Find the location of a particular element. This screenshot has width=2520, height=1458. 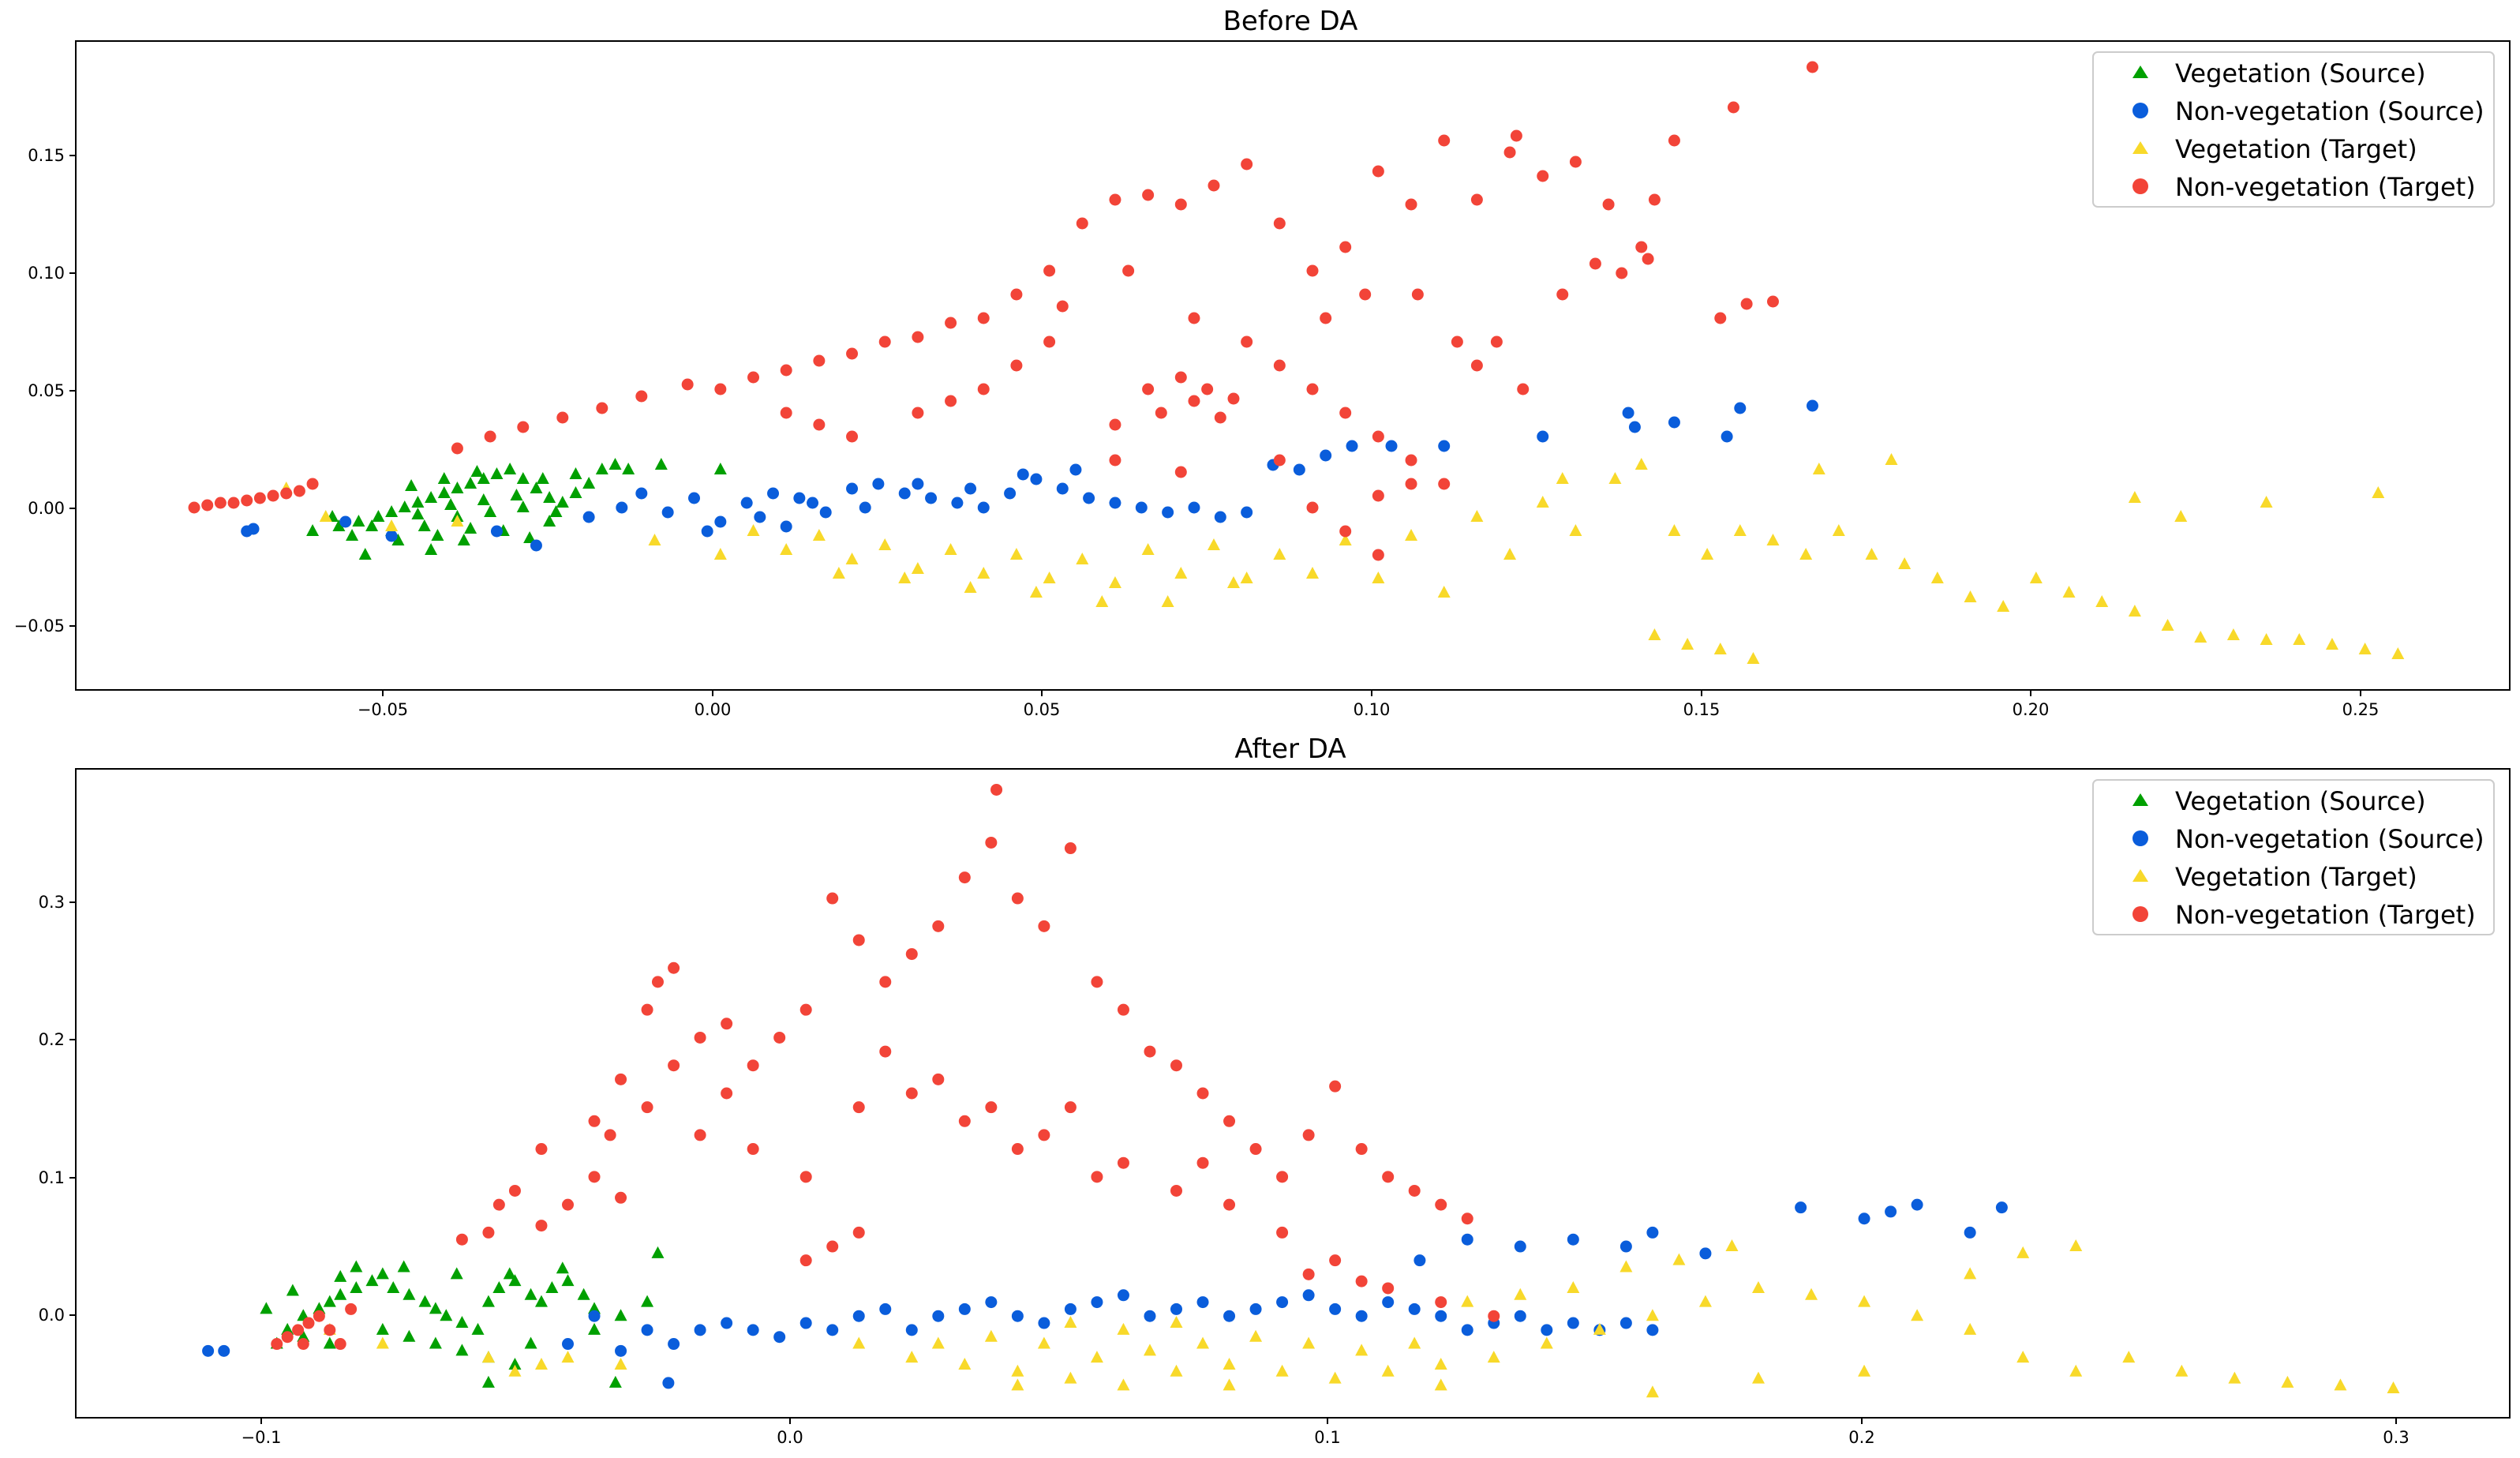

legend-label: Vegetation (Target) is located at coordinates (2296, 149).